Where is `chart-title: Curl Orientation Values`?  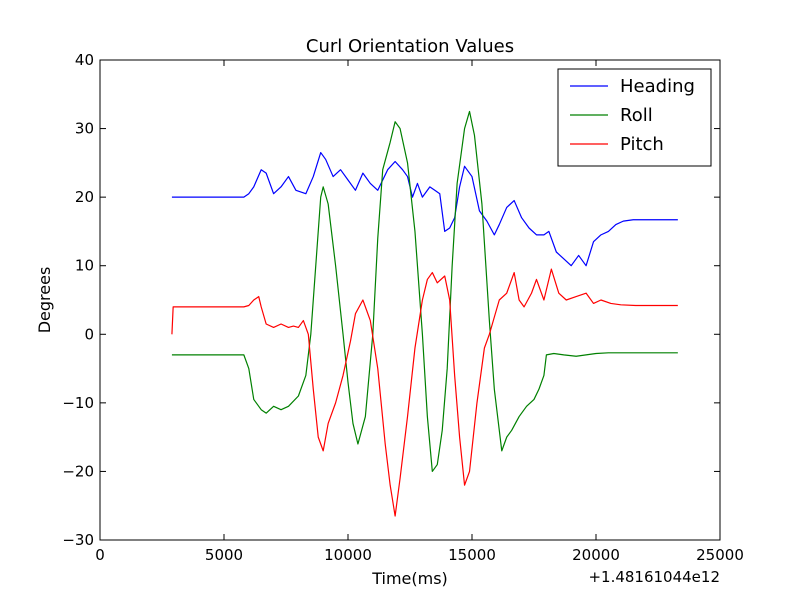
chart-title: Curl Orientation Values is located at coordinates (410, 46).